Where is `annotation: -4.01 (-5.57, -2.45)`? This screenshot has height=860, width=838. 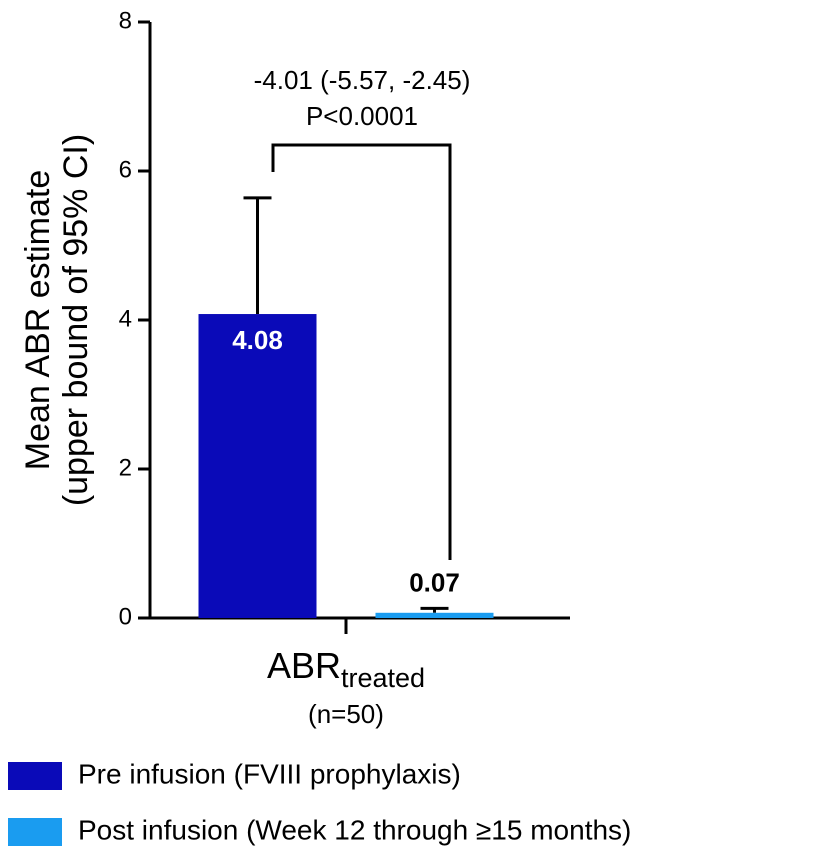 annotation: -4.01 (-5.57, -2.45) is located at coordinates (362, 80).